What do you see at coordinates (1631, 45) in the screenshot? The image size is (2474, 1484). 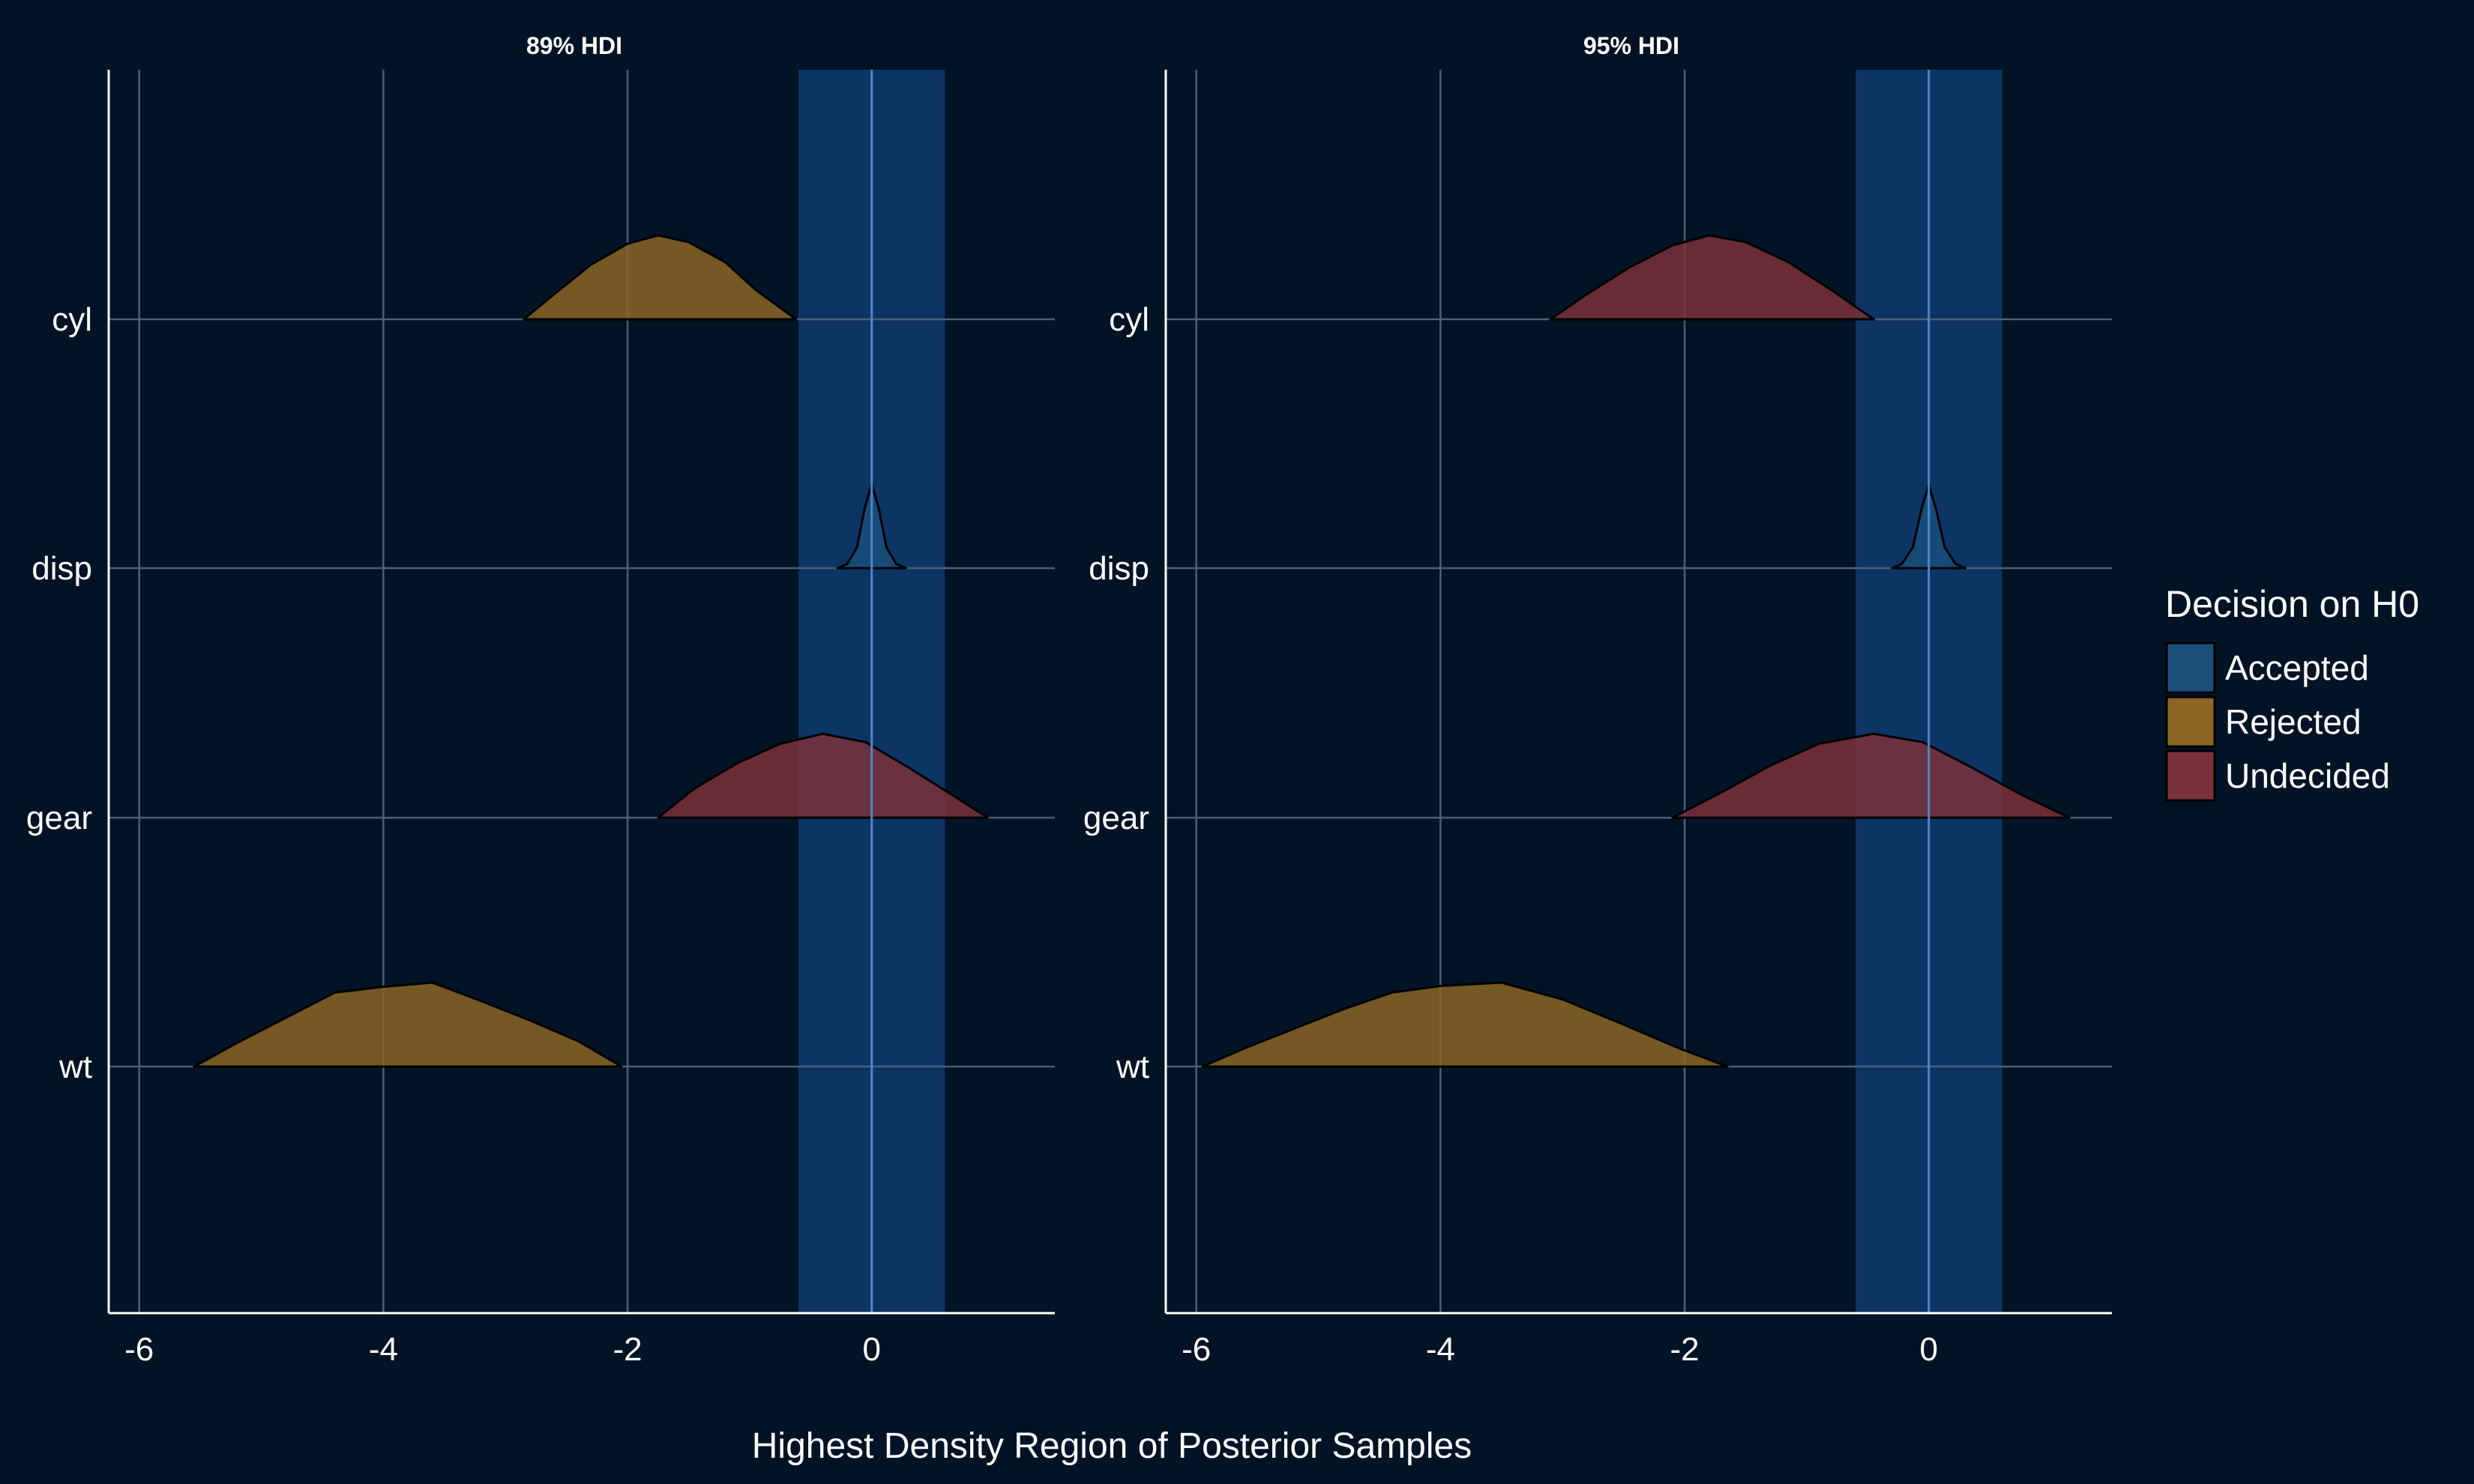 I see `facet-title: 95% HDI` at bounding box center [1631, 45].